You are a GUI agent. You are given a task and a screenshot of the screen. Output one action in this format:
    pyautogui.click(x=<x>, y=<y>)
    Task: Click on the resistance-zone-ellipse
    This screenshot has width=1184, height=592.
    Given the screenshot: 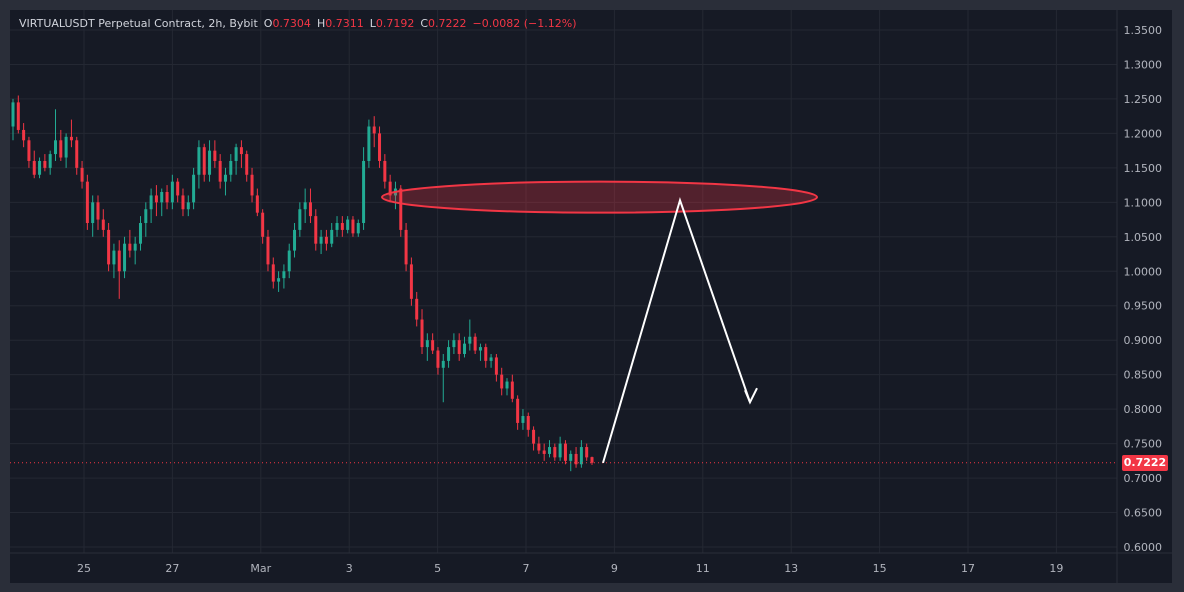 What is the action you would take?
    pyautogui.click(x=599, y=197)
    